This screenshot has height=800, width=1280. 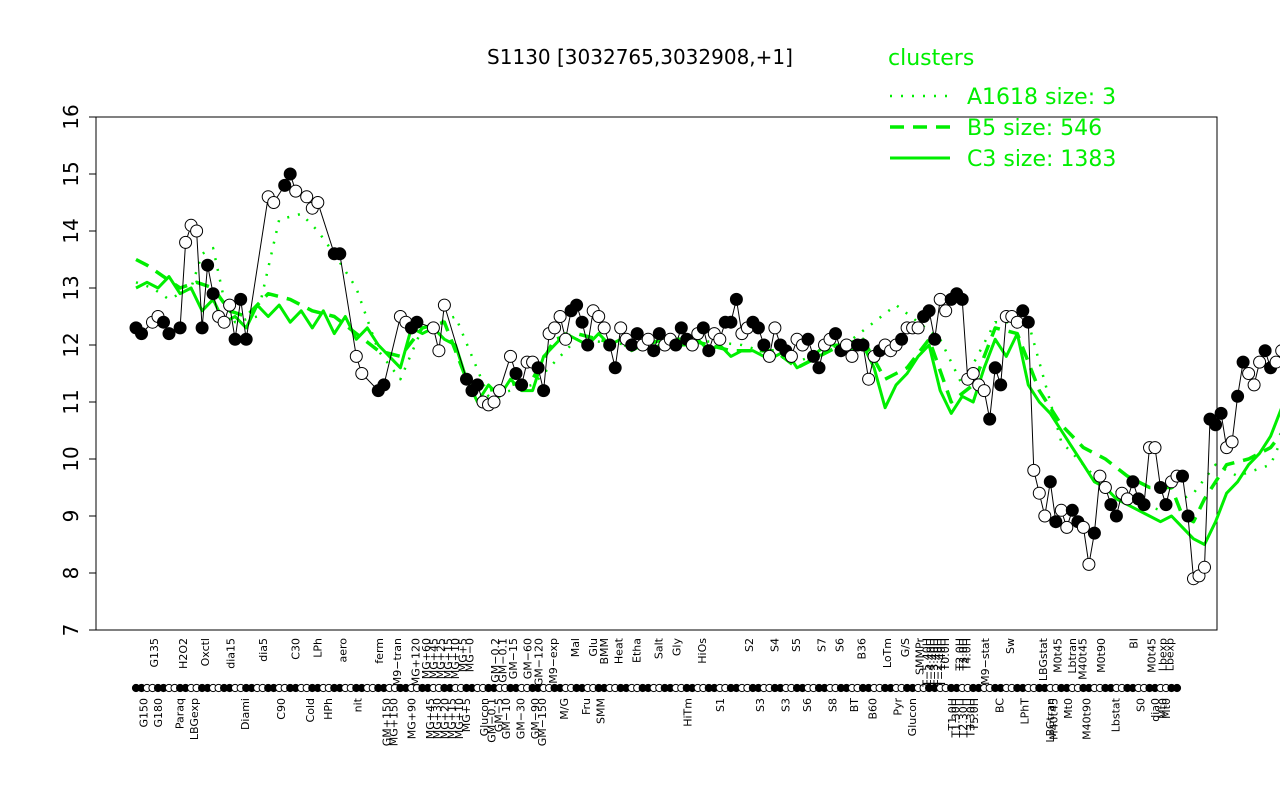 What do you see at coordinates (1034, 128) in the screenshot?
I see `legend-entry-1: B5 size: 546` at bounding box center [1034, 128].